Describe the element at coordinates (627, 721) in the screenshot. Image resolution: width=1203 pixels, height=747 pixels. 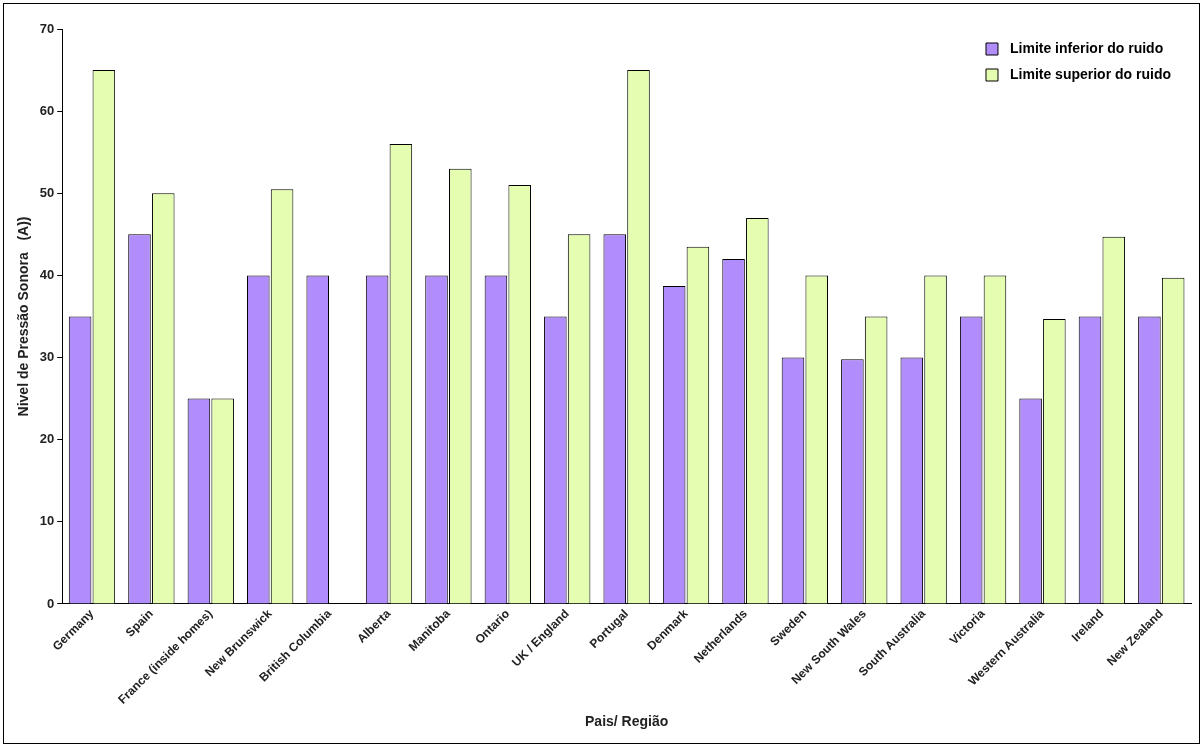
I see `x-axis-title: Pais/ Região` at that location.